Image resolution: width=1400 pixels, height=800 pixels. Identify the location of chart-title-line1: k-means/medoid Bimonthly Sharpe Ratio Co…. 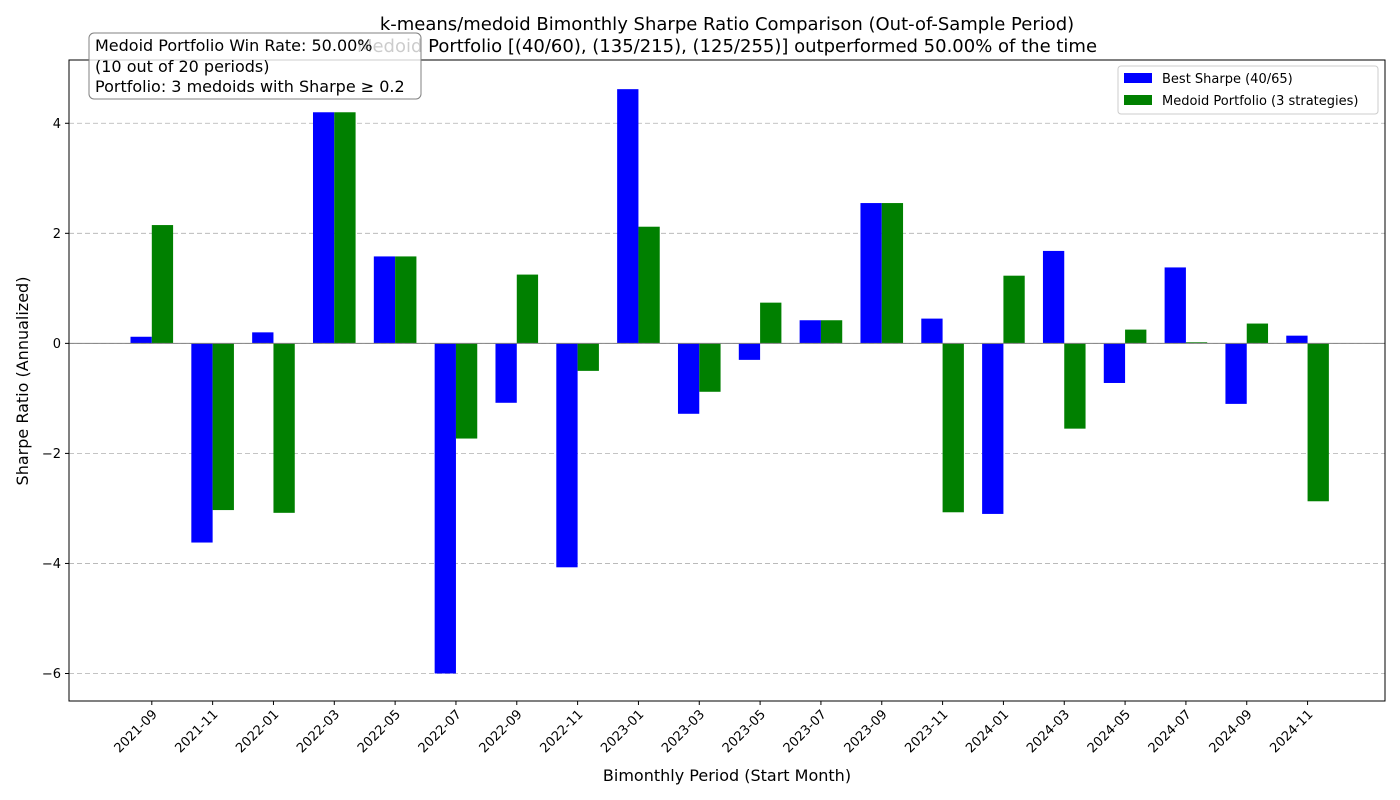
(727, 24).